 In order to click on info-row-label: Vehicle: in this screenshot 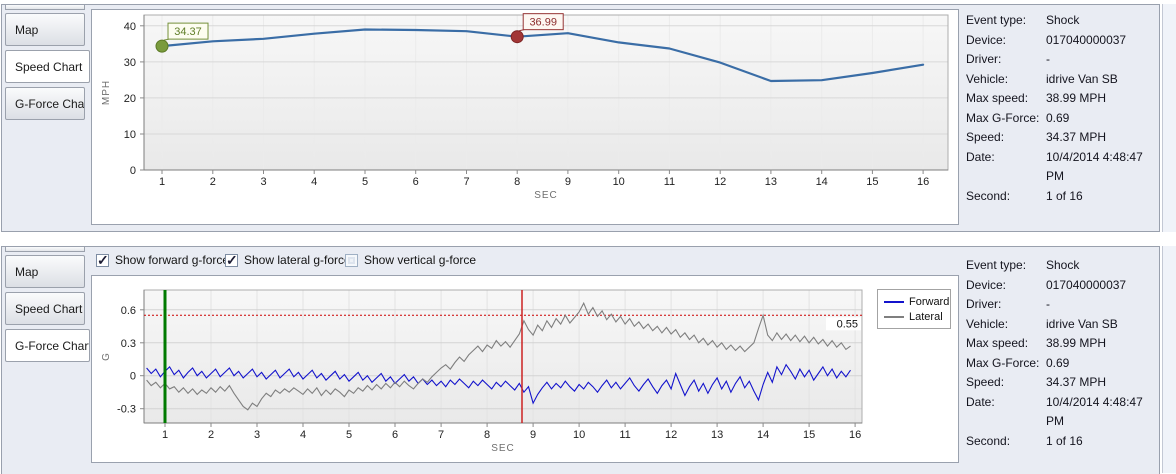, I will do `click(987, 323)`.